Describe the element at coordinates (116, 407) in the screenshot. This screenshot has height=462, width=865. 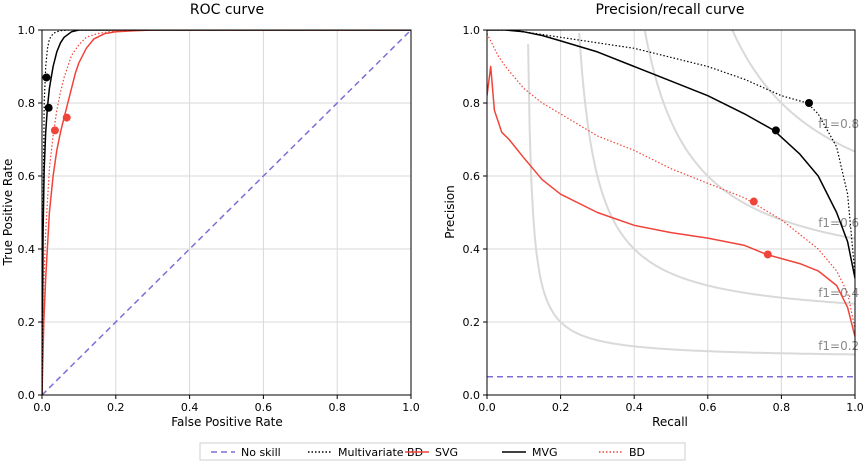
I see `roc-xtick-label: 0.2` at that location.